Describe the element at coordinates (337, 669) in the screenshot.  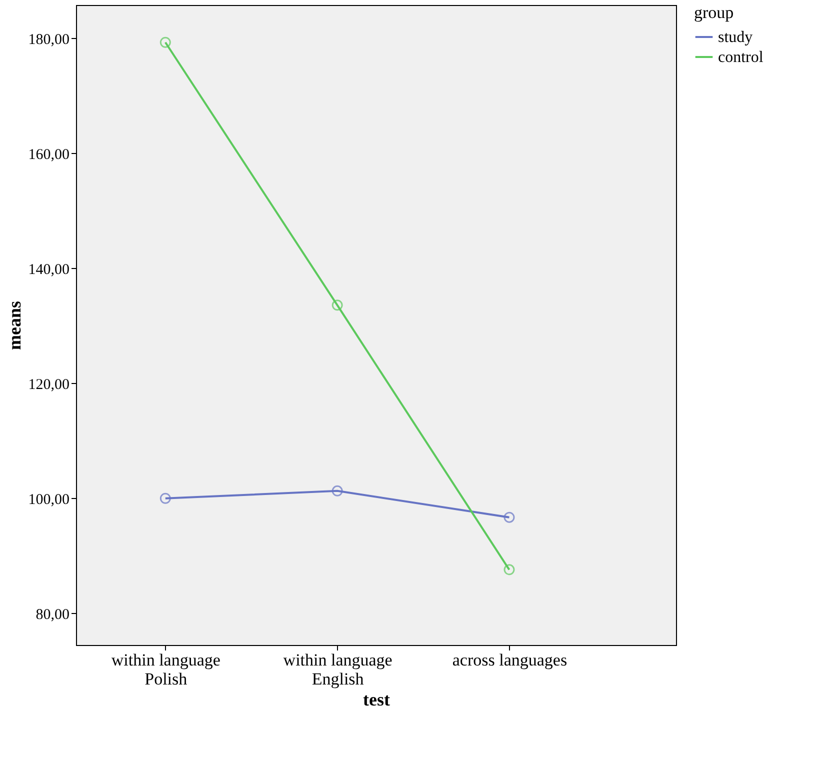
I see `x-tick-label: within language English` at that location.